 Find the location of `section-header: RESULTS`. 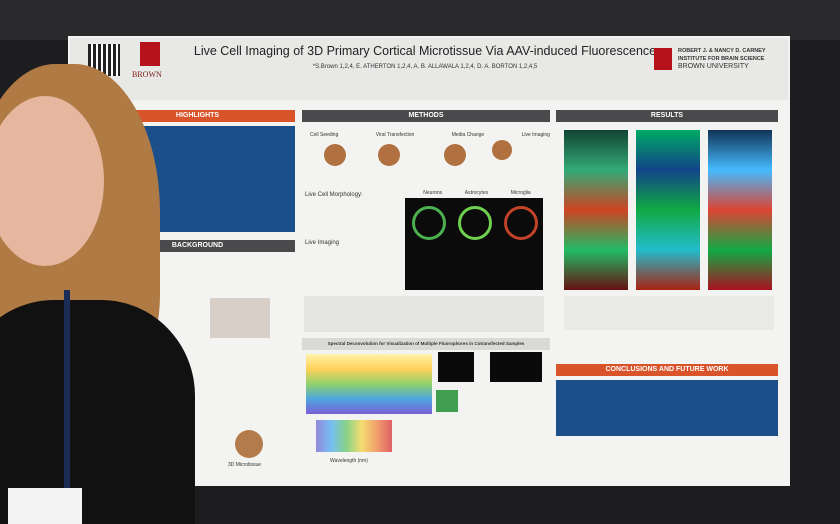

section-header: RESULTS is located at coordinates (667, 116).